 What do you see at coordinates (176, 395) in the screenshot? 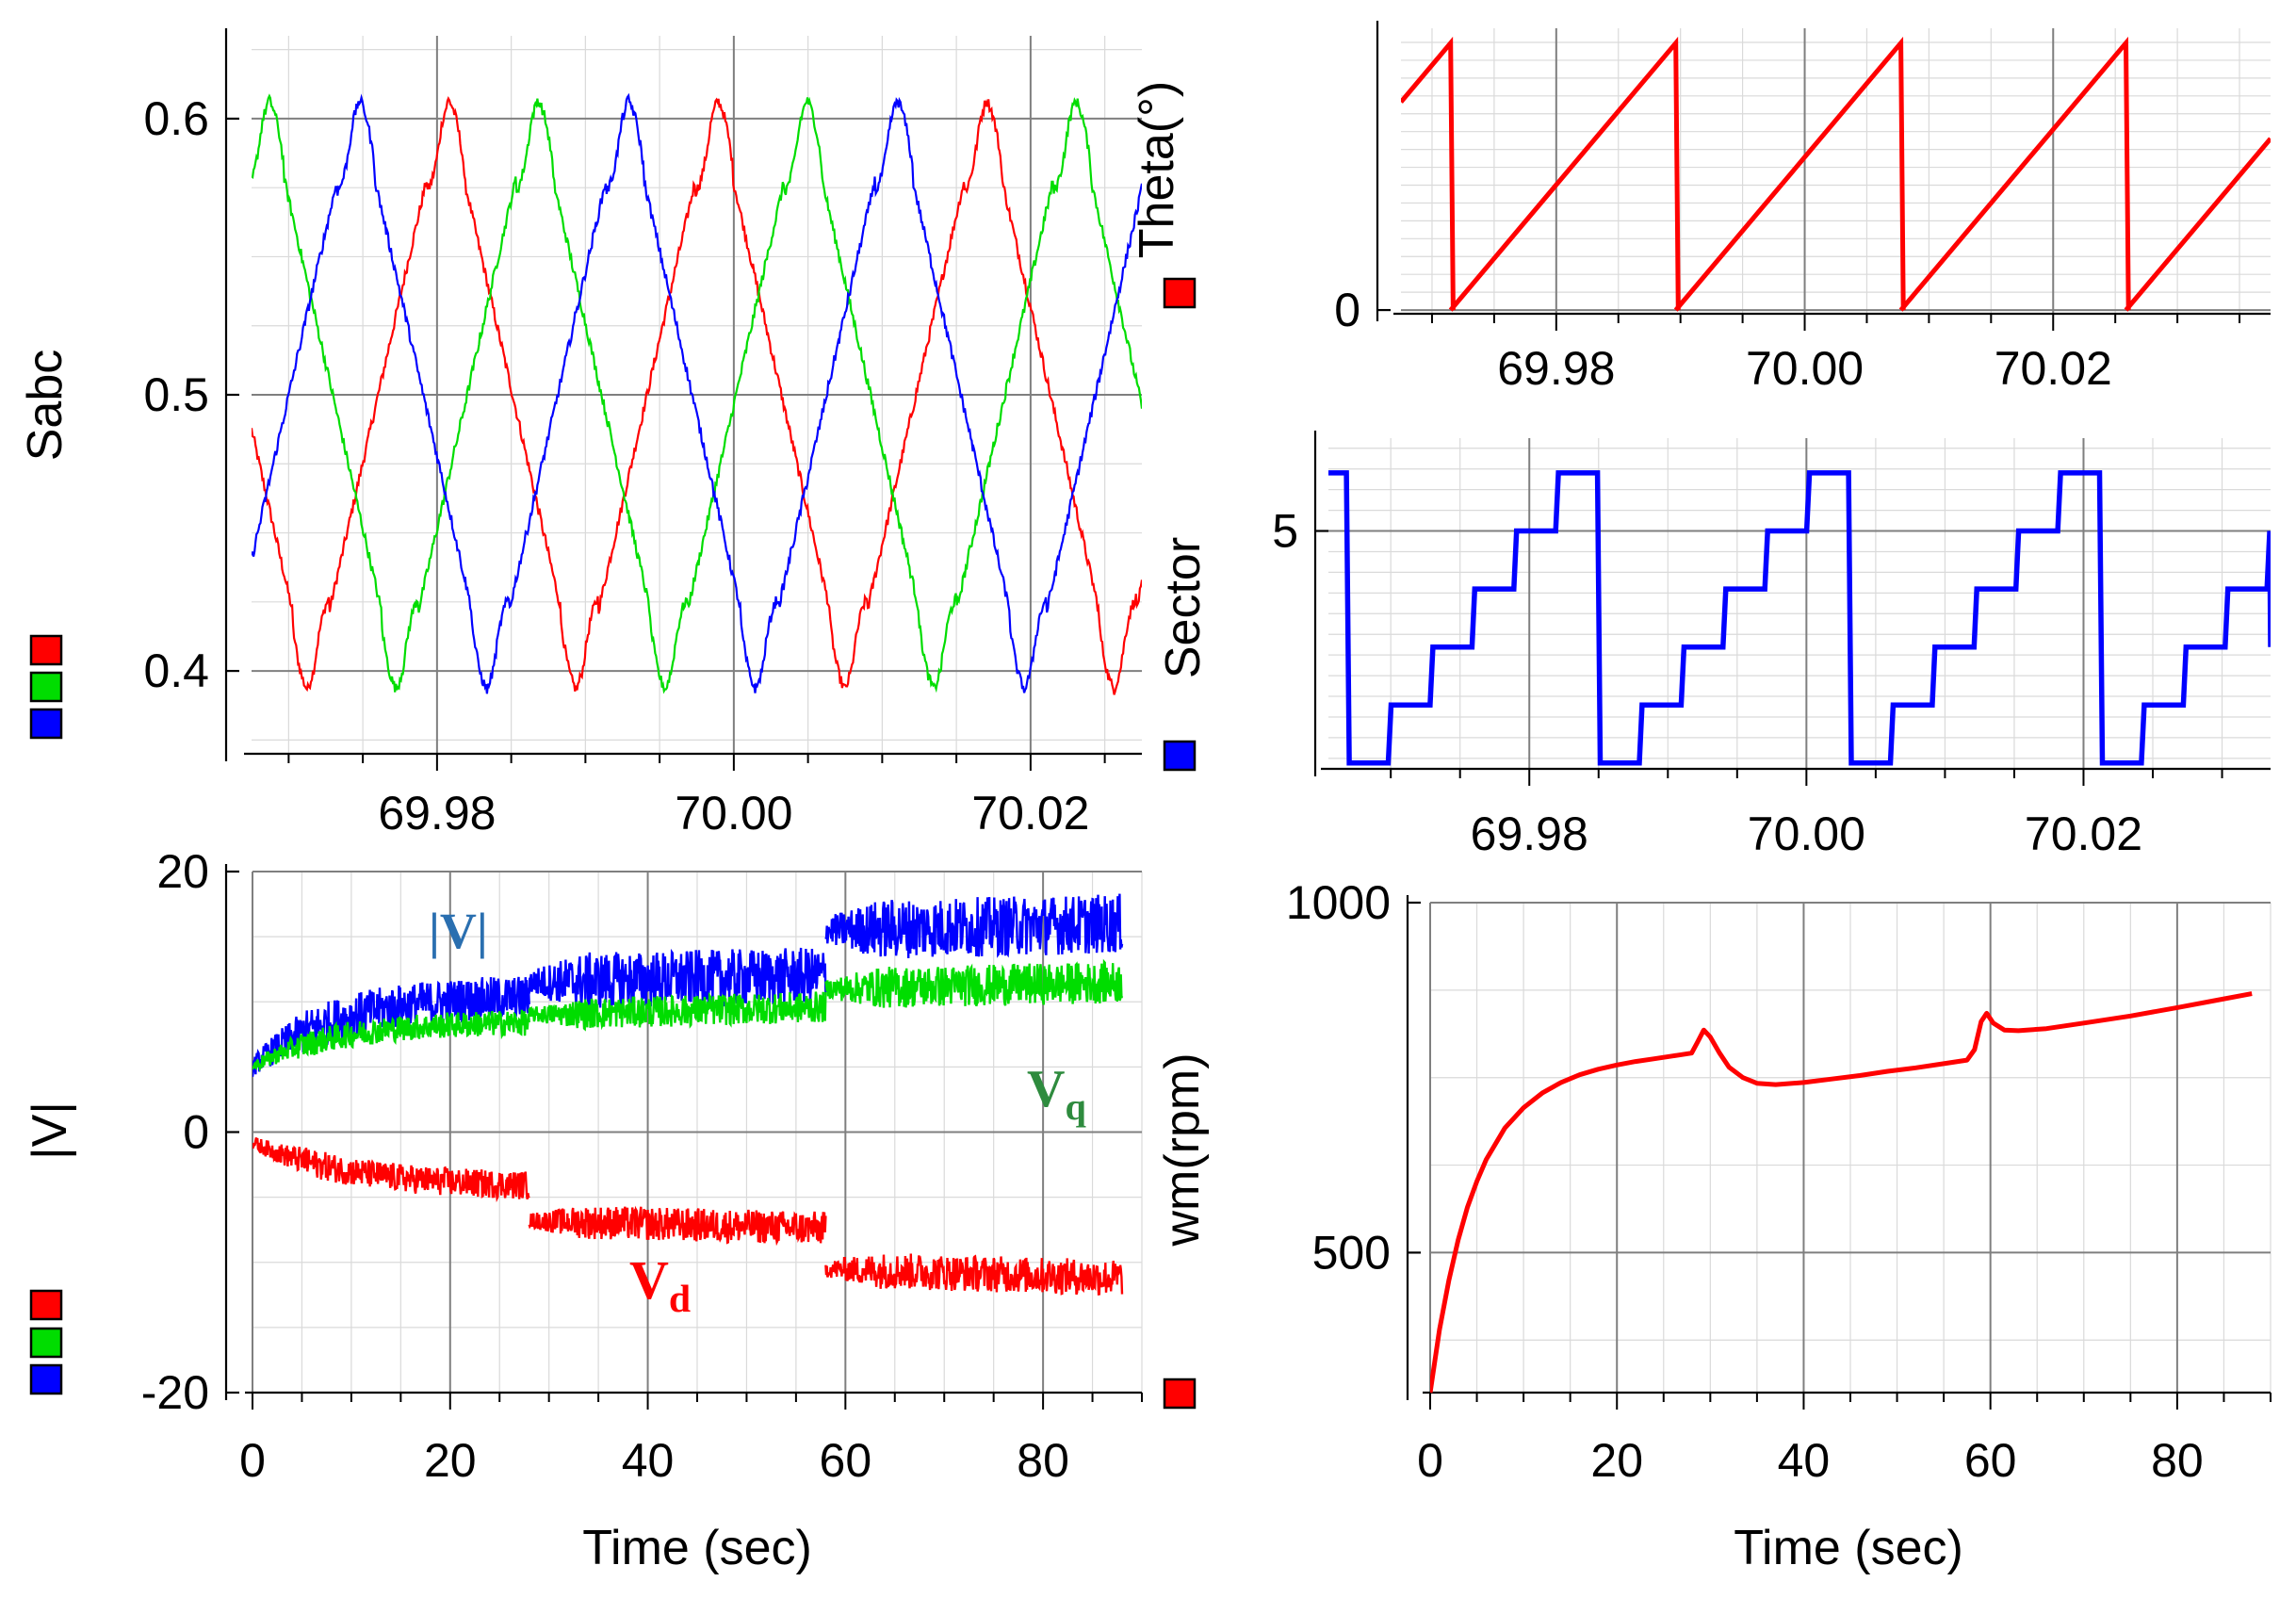
I see `y-tick-label: 0.5` at bounding box center [176, 395].